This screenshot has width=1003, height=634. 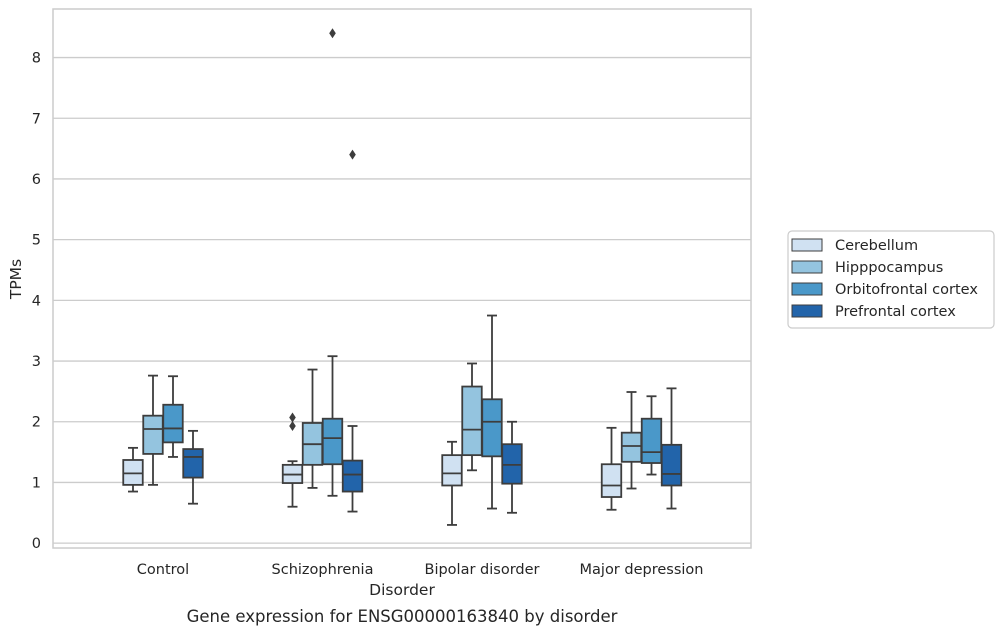 What do you see at coordinates (16, 279) in the screenshot?
I see `y-axis-label: TPMs` at bounding box center [16, 279].